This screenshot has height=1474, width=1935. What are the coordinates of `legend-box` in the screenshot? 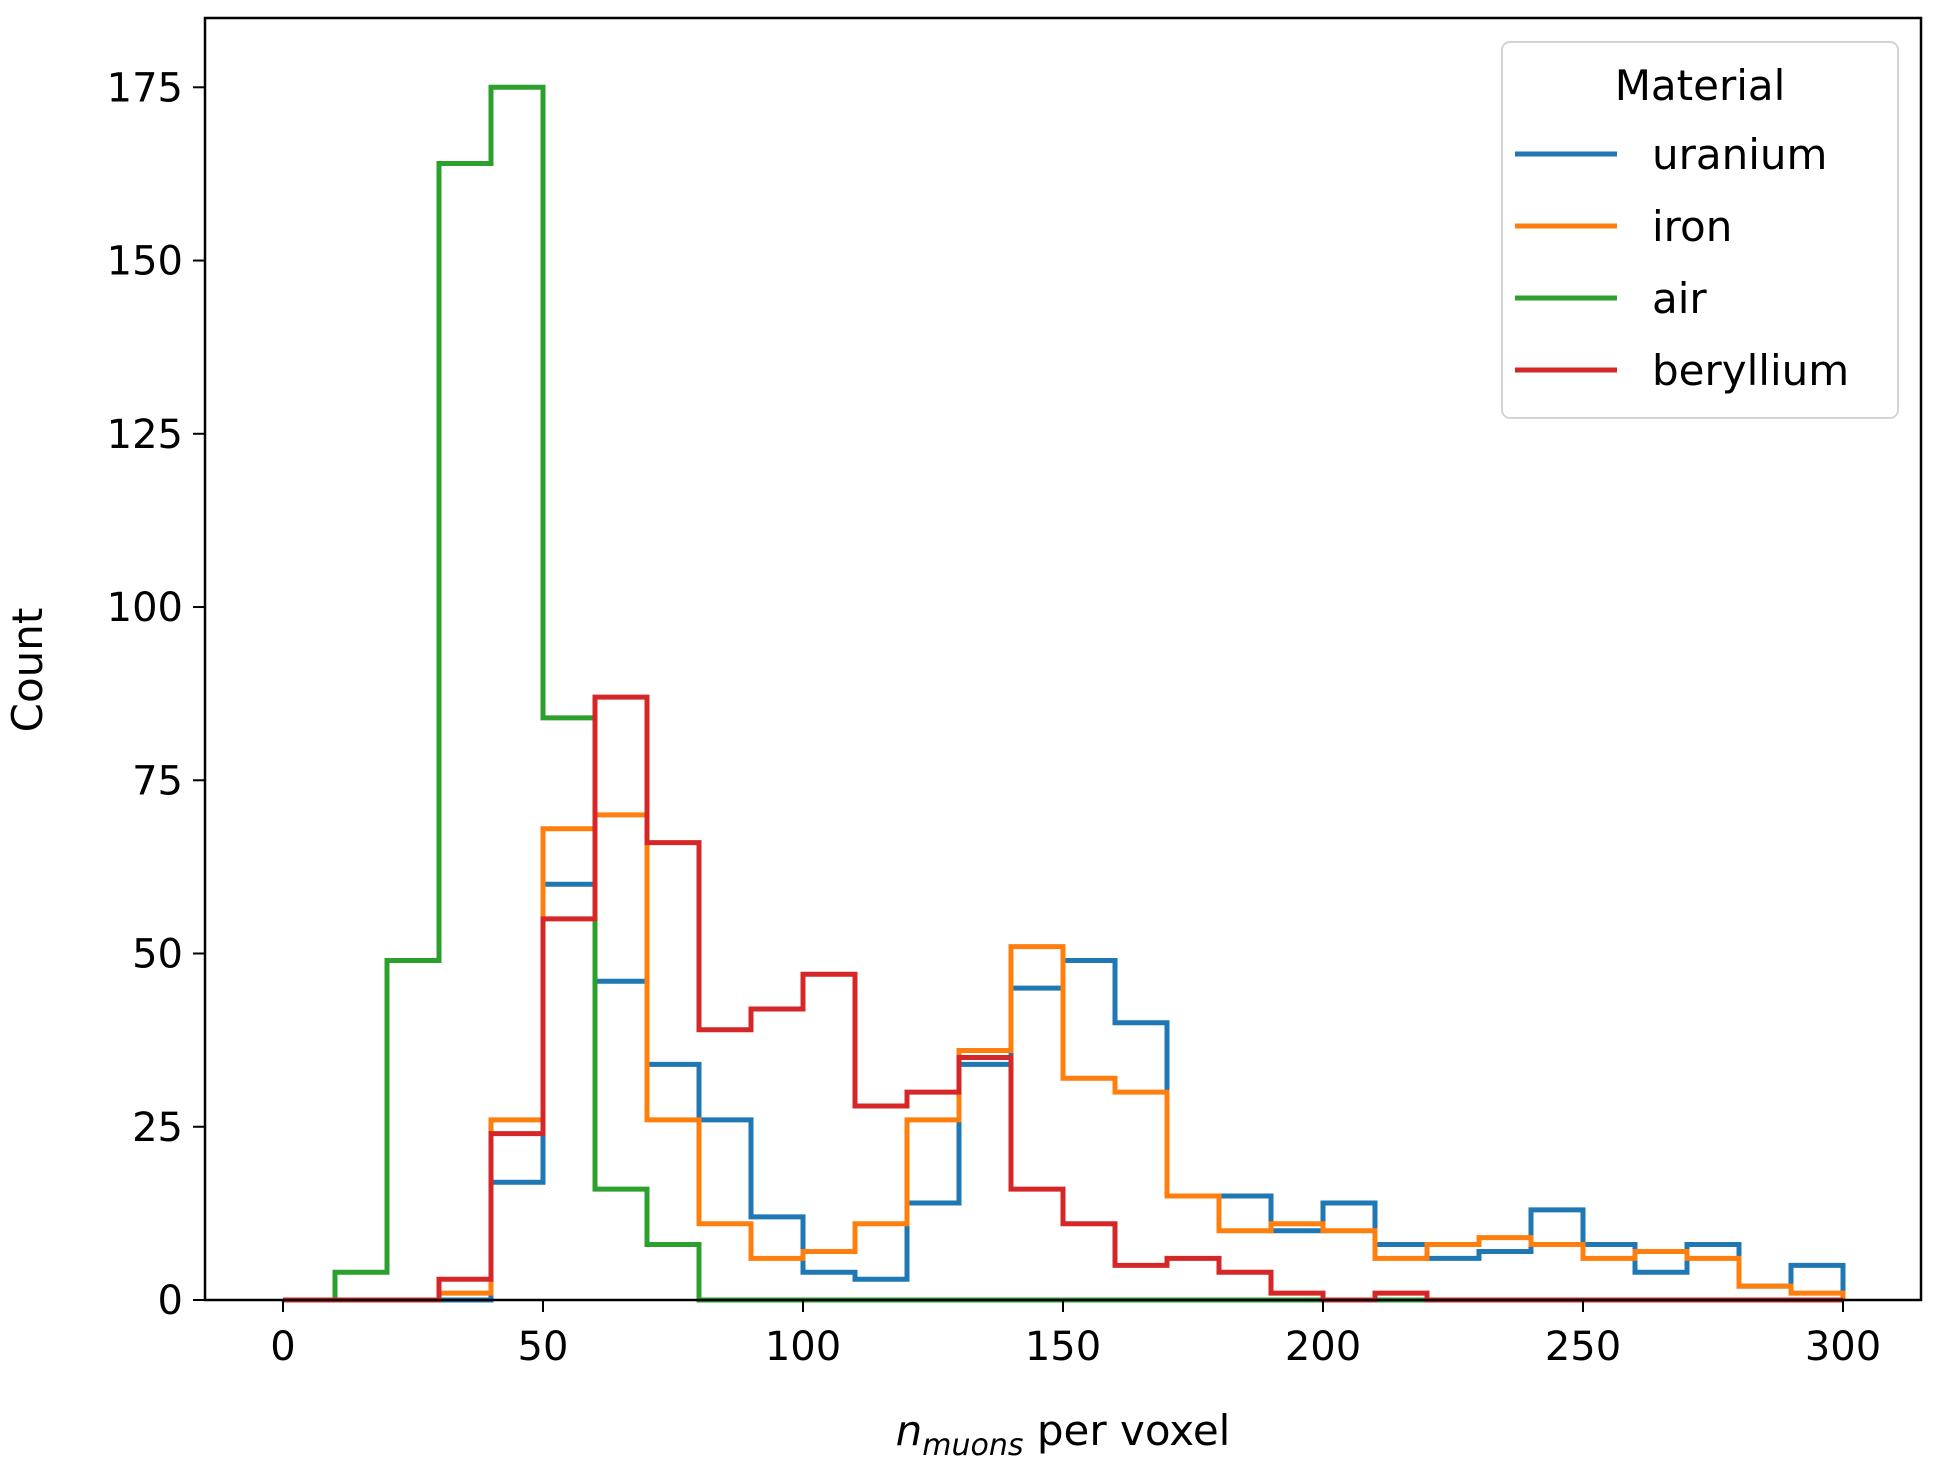 It's located at (1700, 230).